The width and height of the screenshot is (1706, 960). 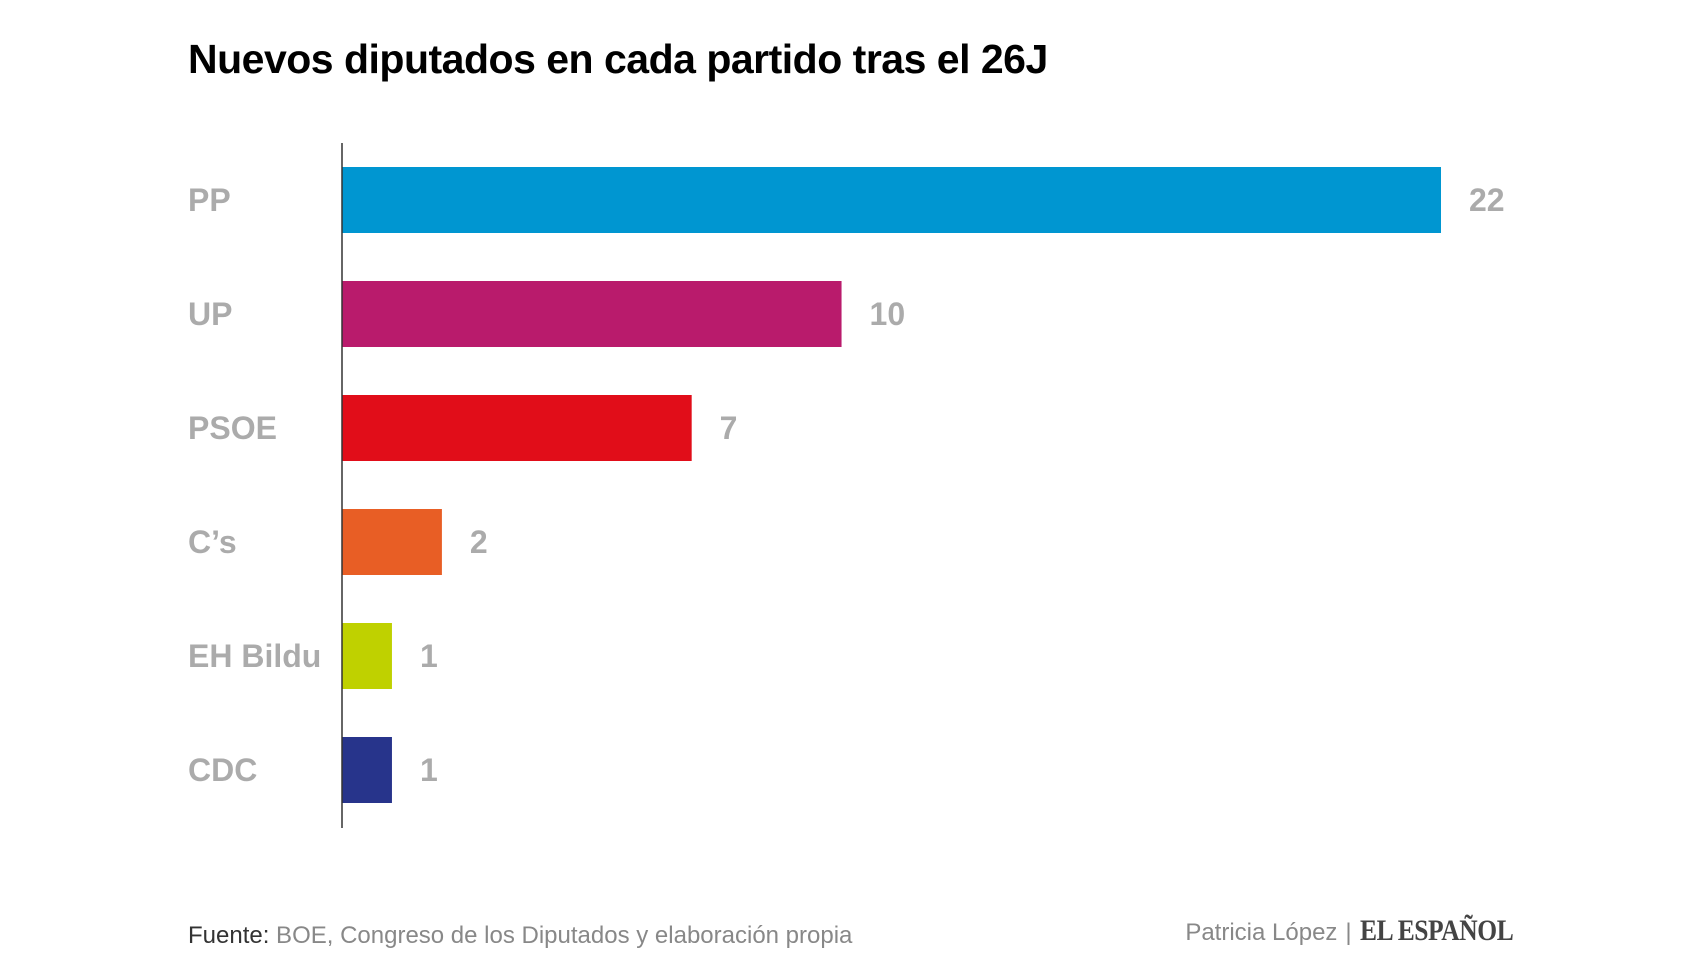 What do you see at coordinates (222, 770) in the screenshot?
I see `category-label: CDC` at bounding box center [222, 770].